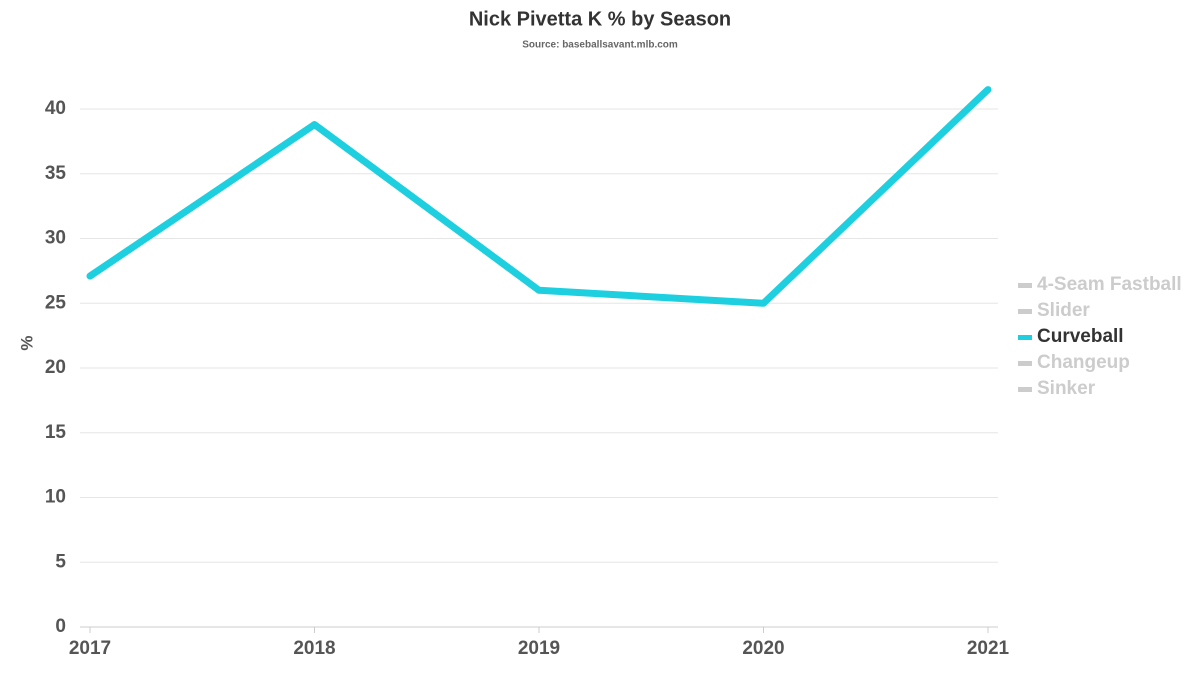 The width and height of the screenshot is (1200, 675). What do you see at coordinates (56, 302) in the screenshot?
I see `y-tick-label: 25` at bounding box center [56, 302].